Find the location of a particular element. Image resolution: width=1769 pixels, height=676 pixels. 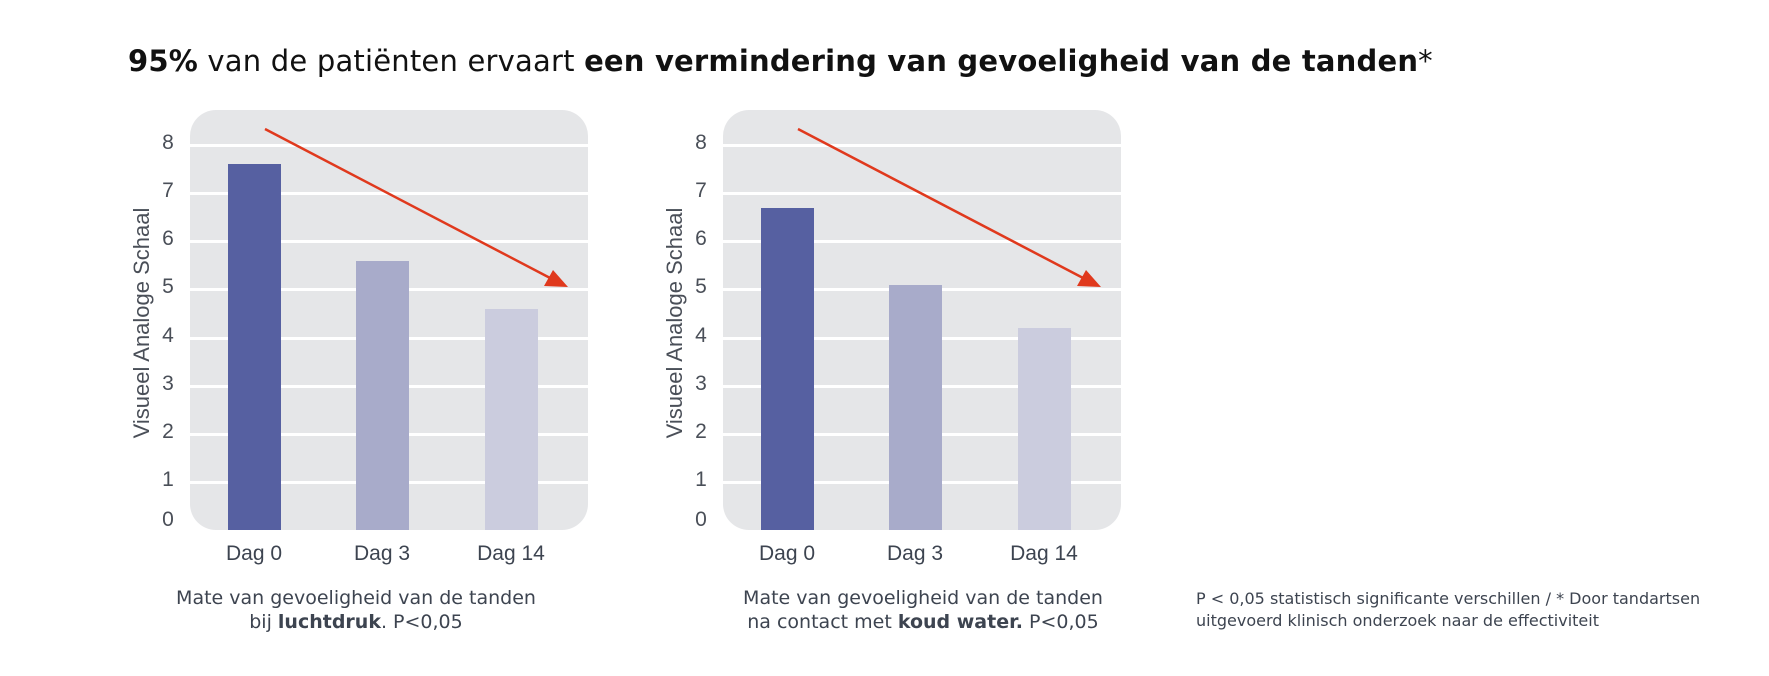

caption-text: bij is located at coordinates (263, 622).